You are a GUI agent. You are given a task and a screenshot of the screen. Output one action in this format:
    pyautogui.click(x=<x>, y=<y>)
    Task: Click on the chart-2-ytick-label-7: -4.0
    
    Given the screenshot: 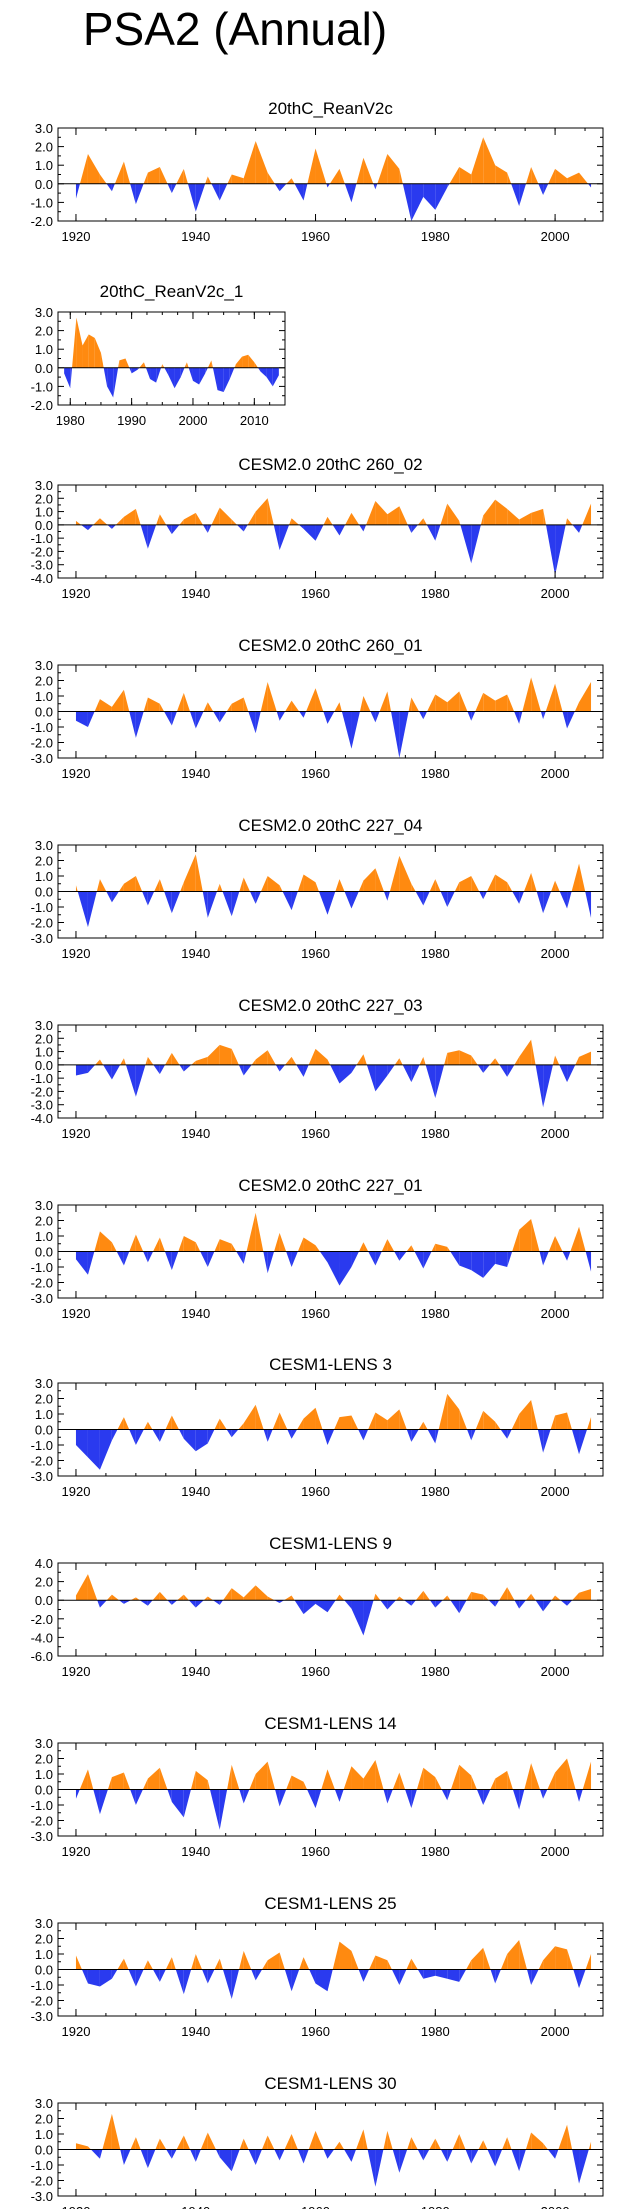 What is the action you would take?
    pyautogui.click(x=42, y=578)
    